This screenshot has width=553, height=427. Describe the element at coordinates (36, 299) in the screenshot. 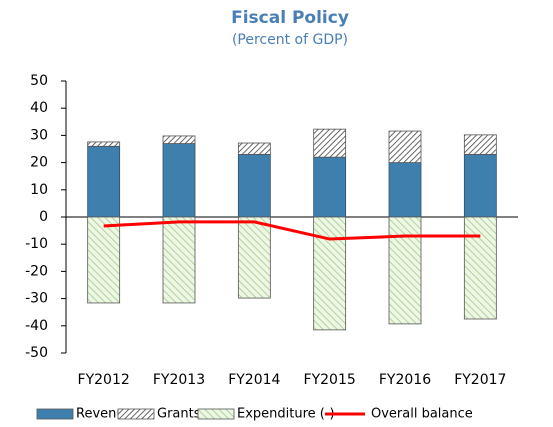

I see `y-tick-label: -30` at that location.